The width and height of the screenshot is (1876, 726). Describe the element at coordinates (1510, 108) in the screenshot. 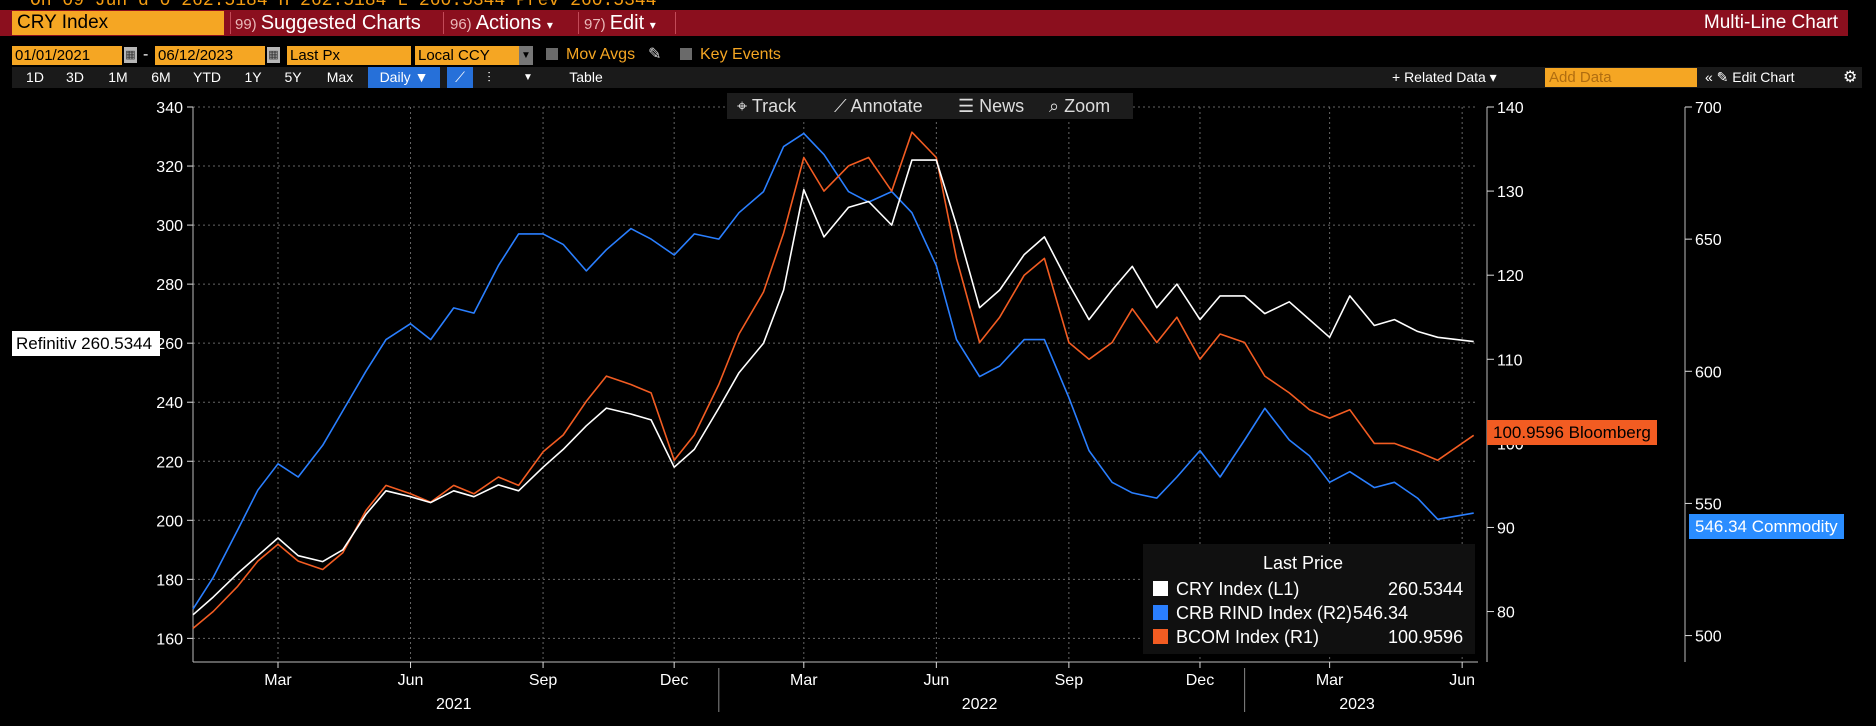

I see `right1-tick-label: 140` at that location.